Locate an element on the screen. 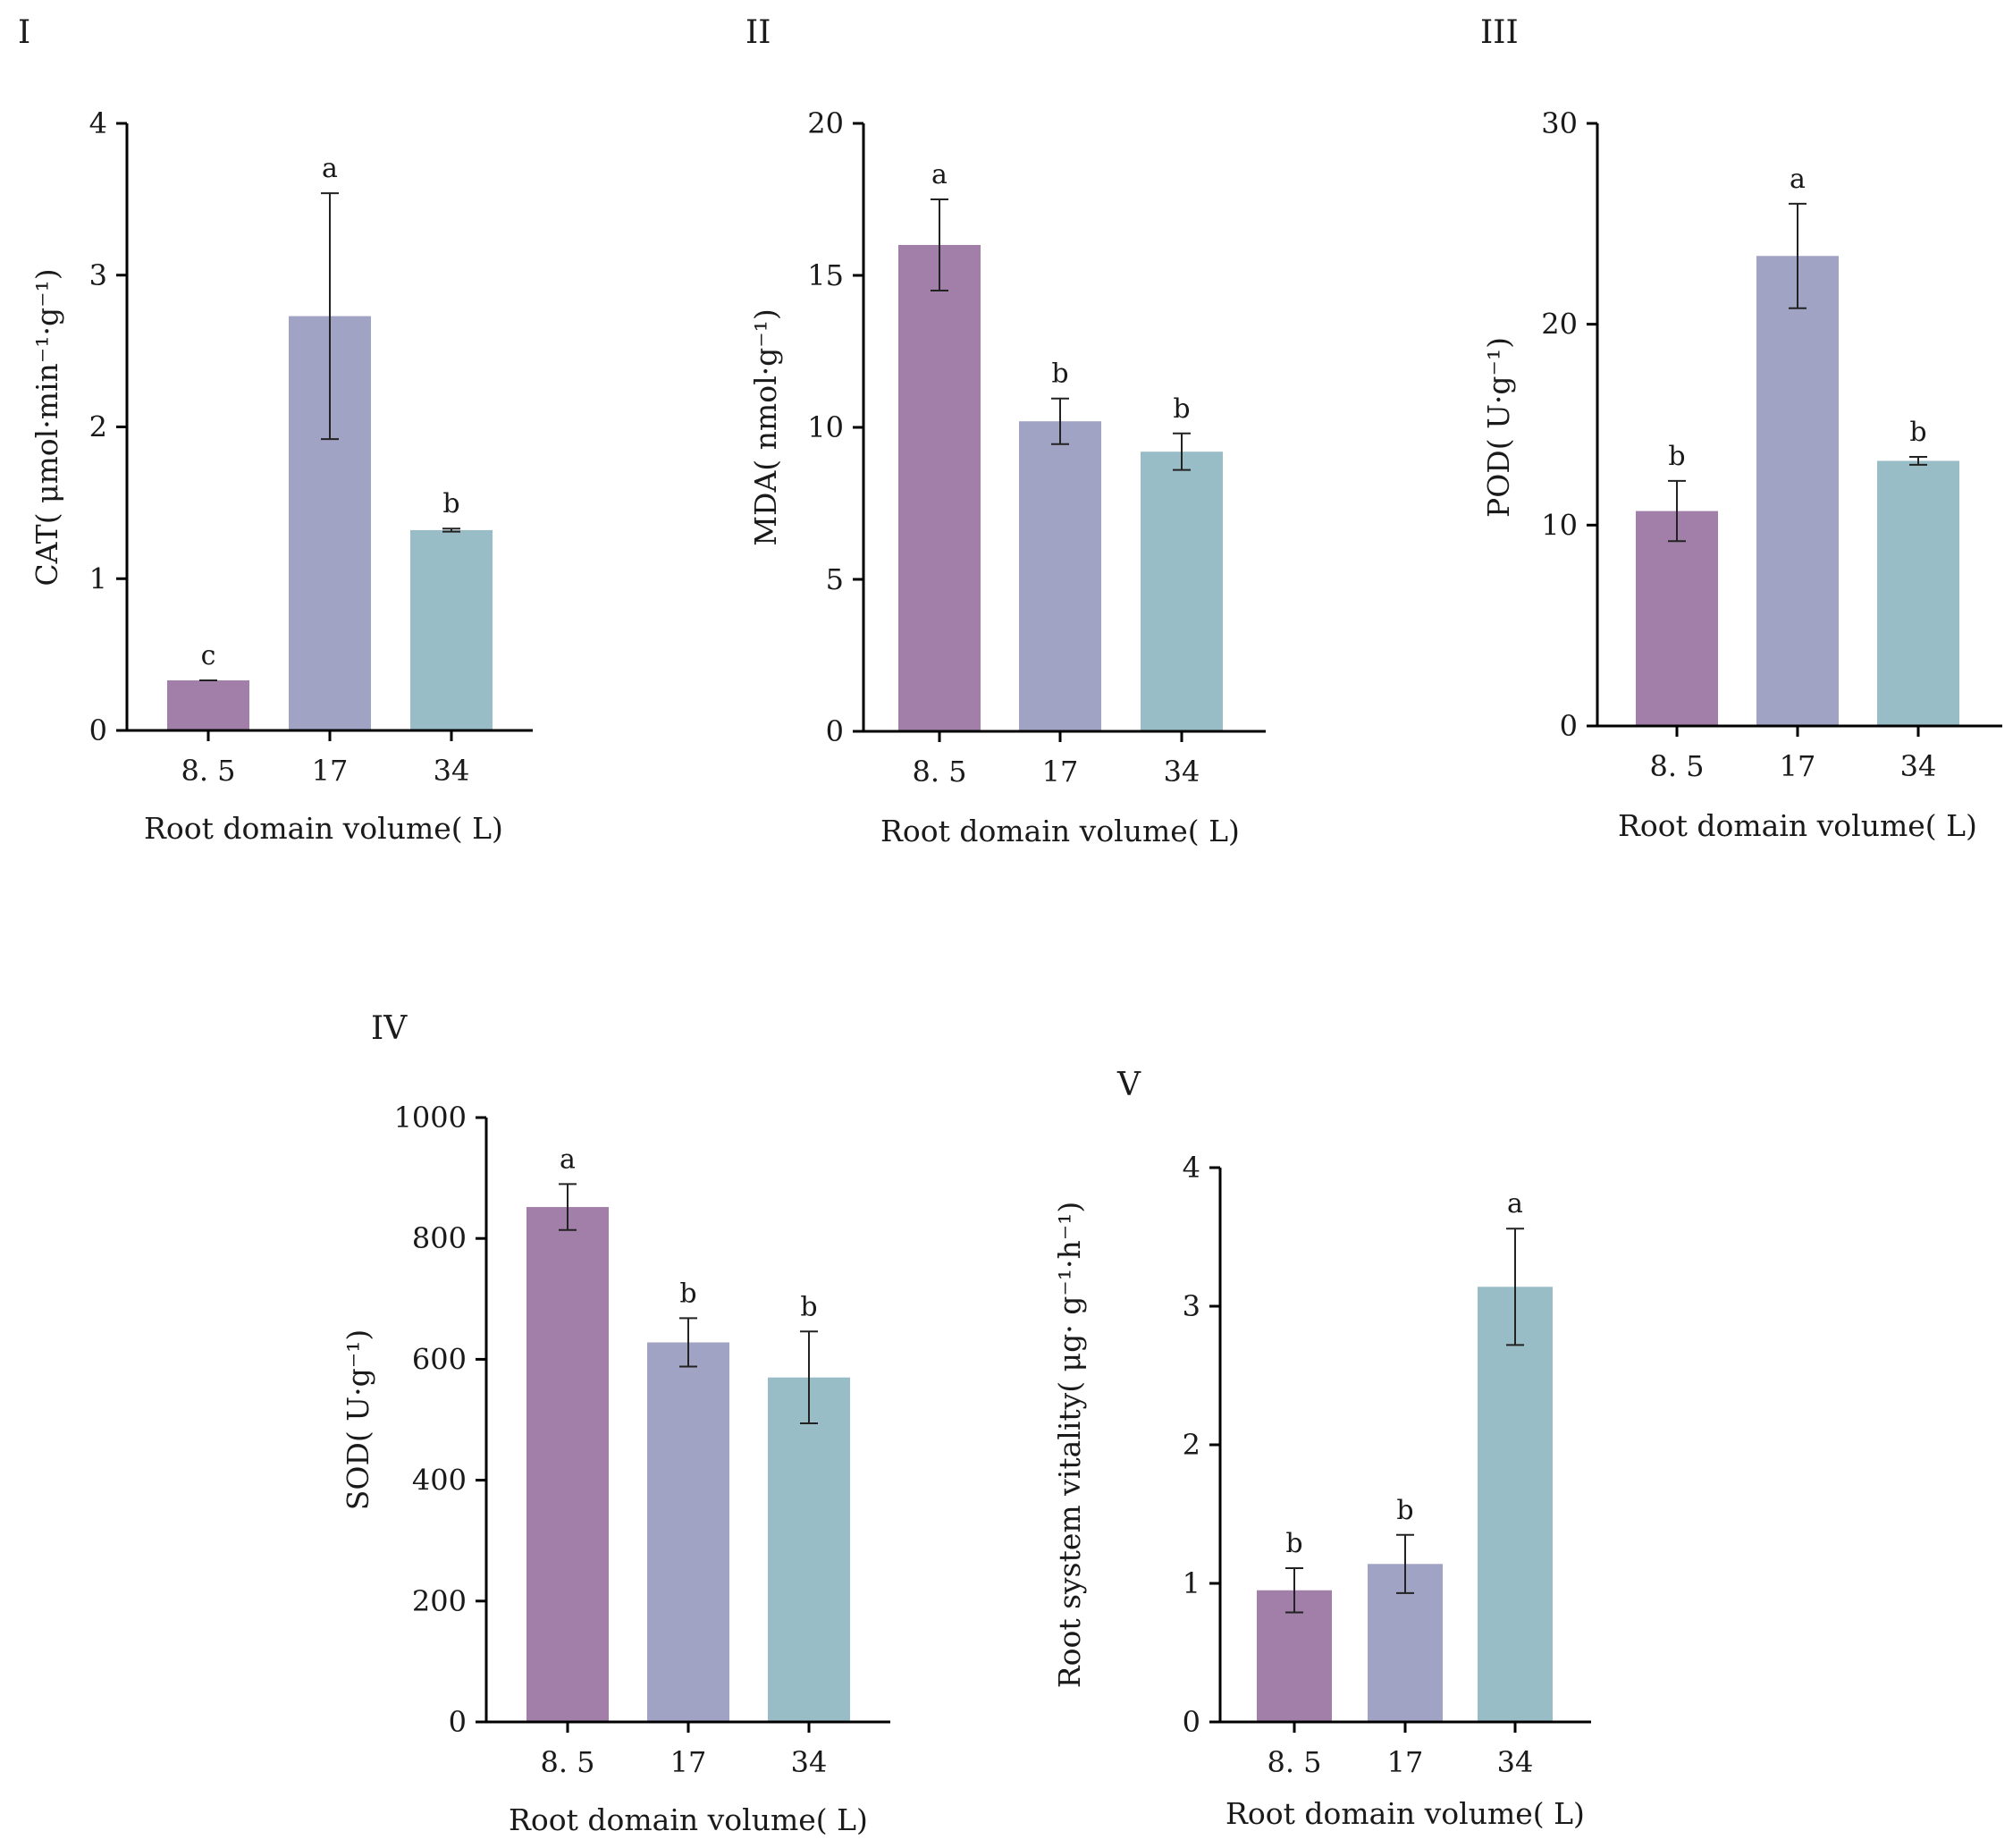 This screenshot has width=2013, height=1848. y-tick-label: 200 is located at coordinates (440, 1601).